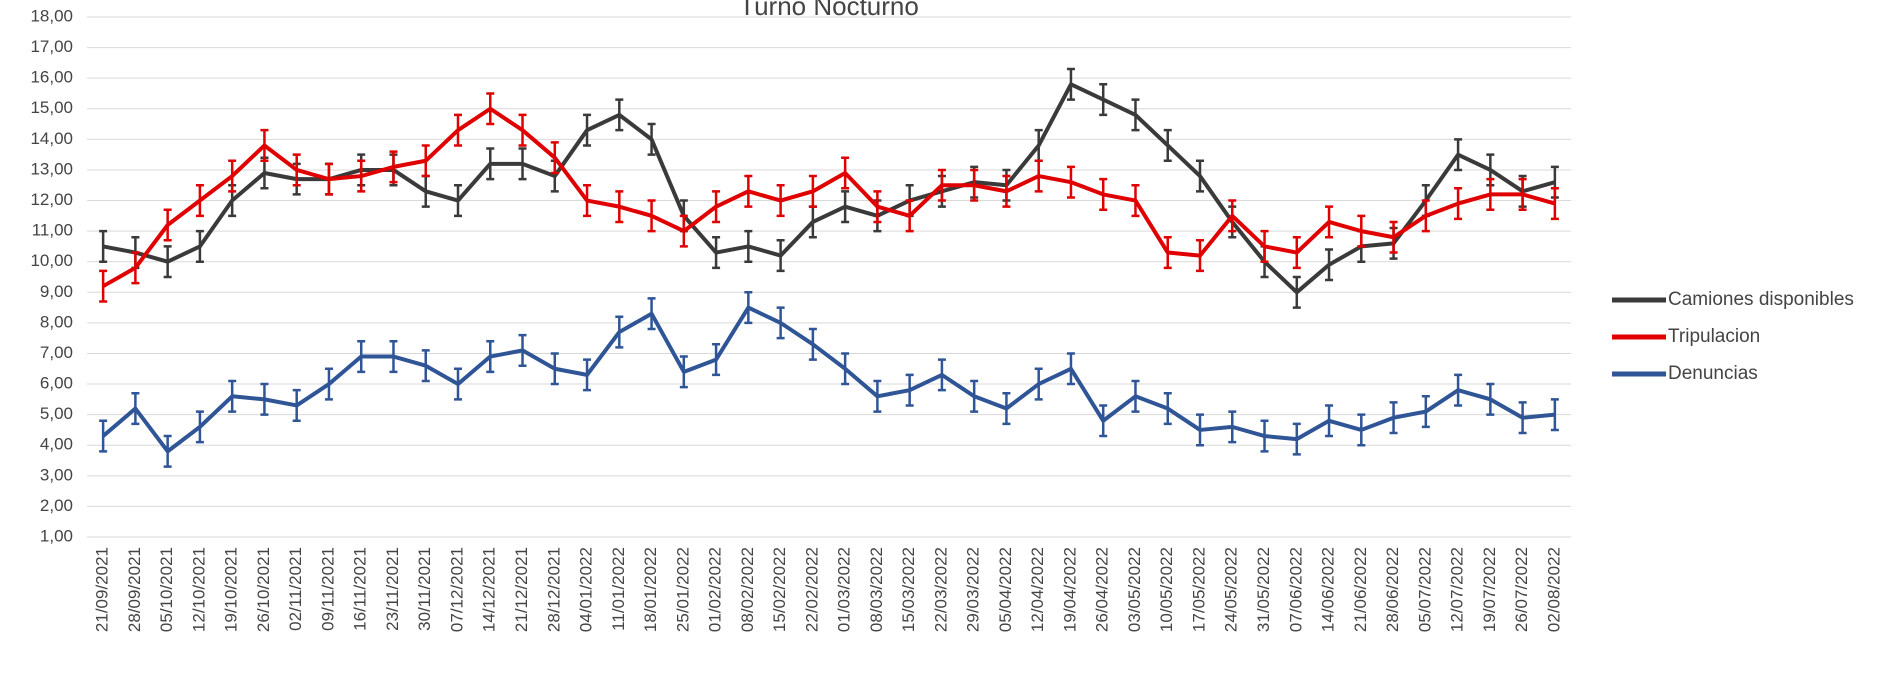 This screenshot has width=1895, height=673. Describe the element at coordinates (586, 589) in the screenshot. I see `x-tick-label: 04/01/2022` at that location.